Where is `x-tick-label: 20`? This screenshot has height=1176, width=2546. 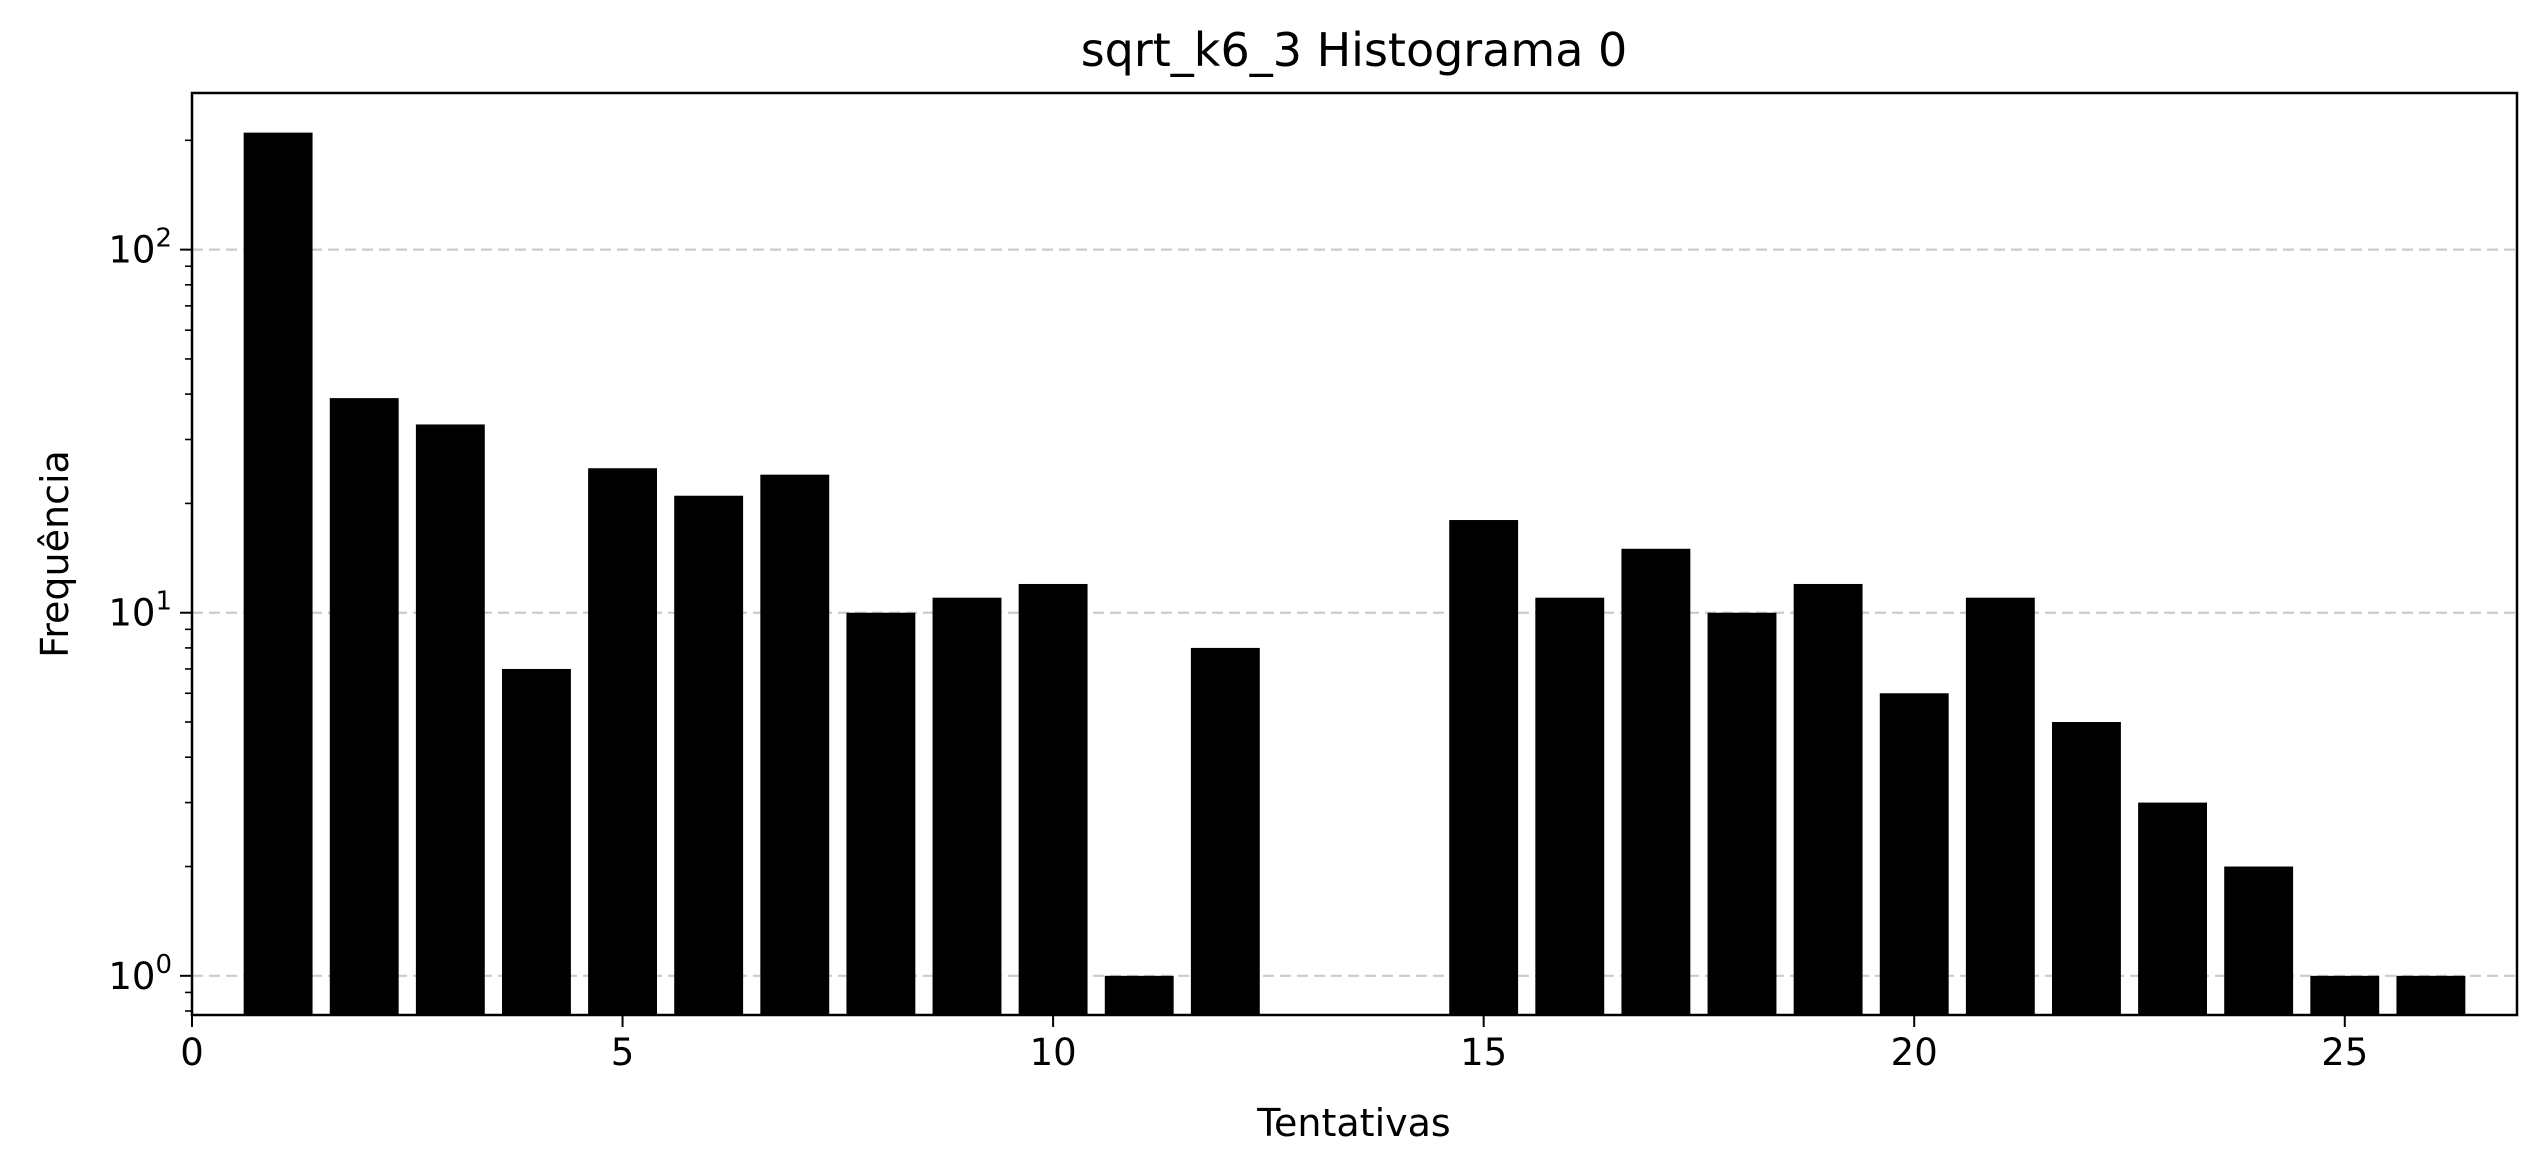
x-tick-label: 20 is located at coordinates (1914, 1052).